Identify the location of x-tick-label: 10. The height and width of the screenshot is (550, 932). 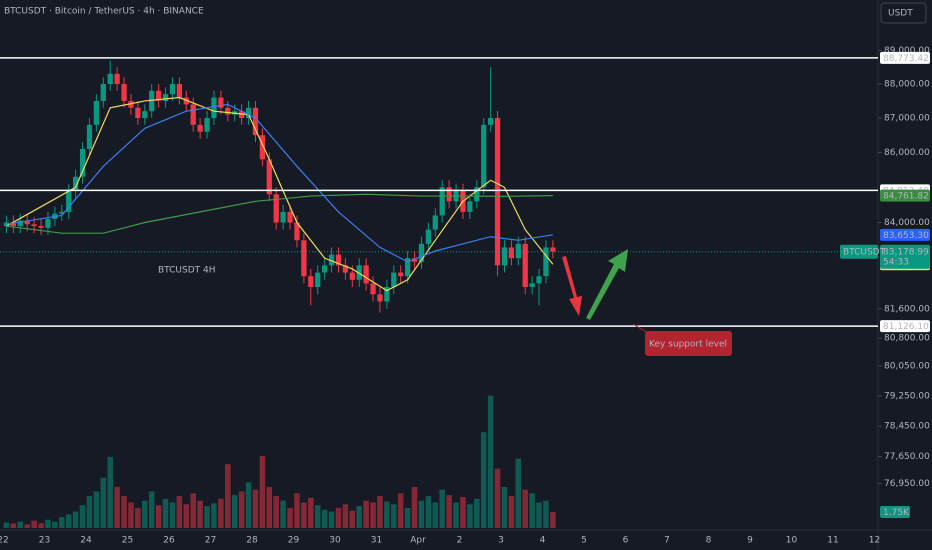
(792, 541).